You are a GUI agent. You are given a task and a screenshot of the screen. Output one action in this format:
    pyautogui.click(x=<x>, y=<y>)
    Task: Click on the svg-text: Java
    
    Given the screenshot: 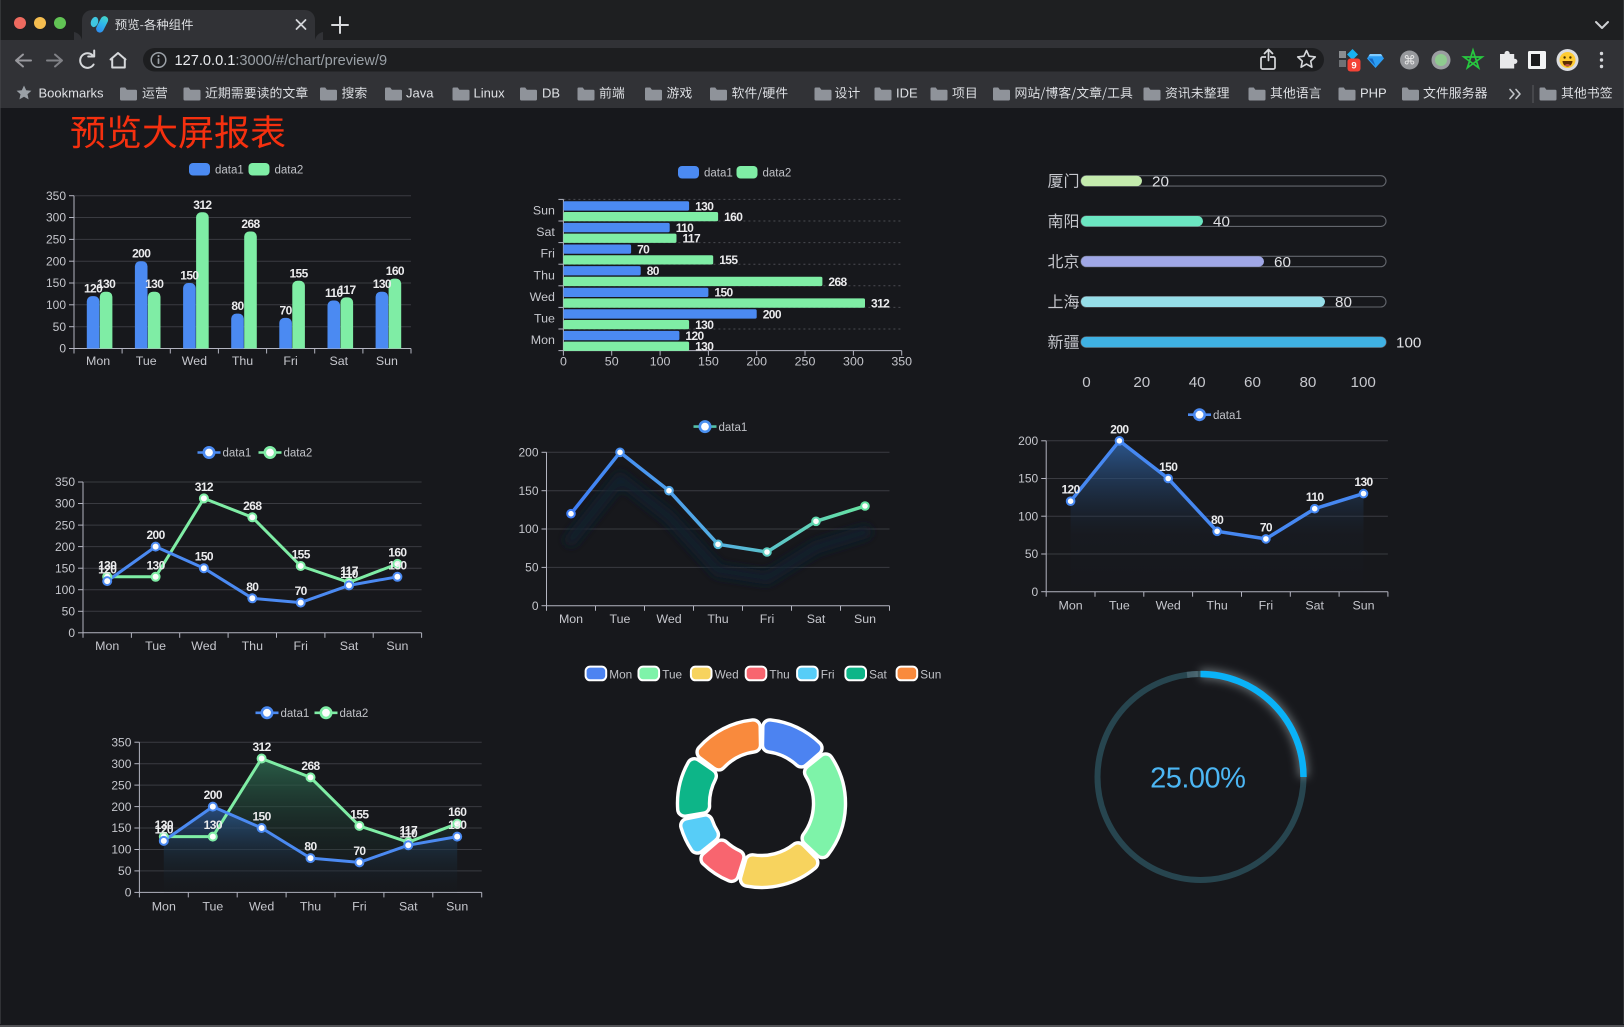 What is the action you would take?
    pyautogui.click(x=420, y=93)
    